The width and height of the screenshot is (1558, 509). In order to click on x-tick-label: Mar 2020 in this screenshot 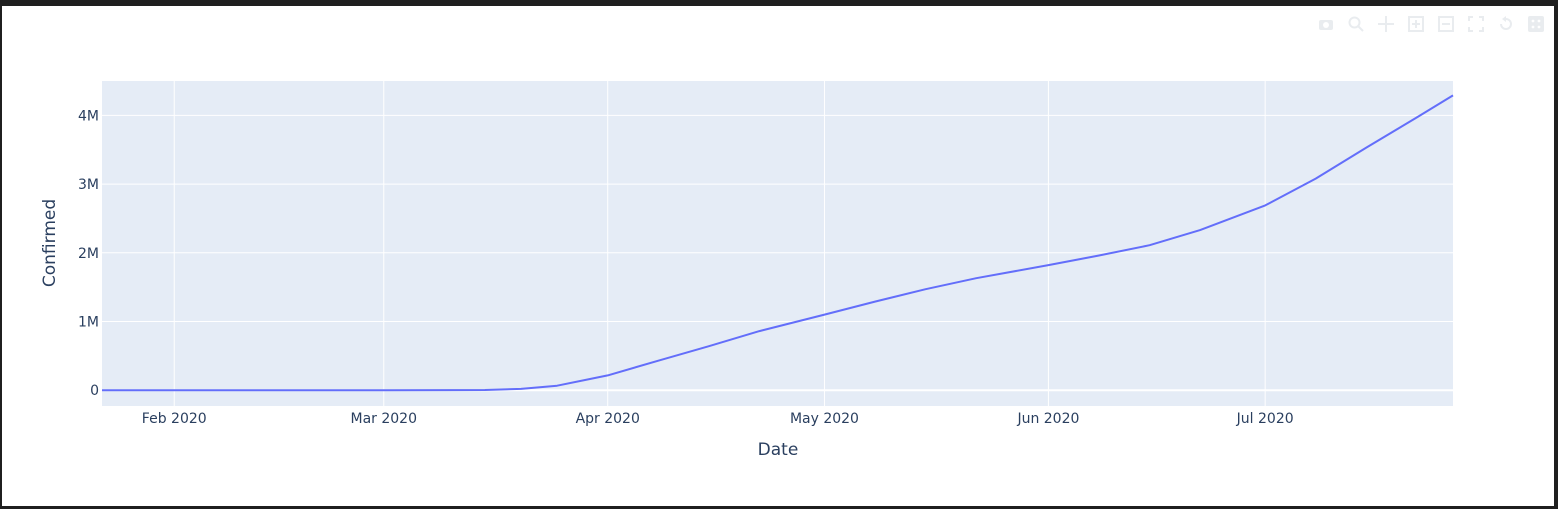, I will do `click(384, 419)`.